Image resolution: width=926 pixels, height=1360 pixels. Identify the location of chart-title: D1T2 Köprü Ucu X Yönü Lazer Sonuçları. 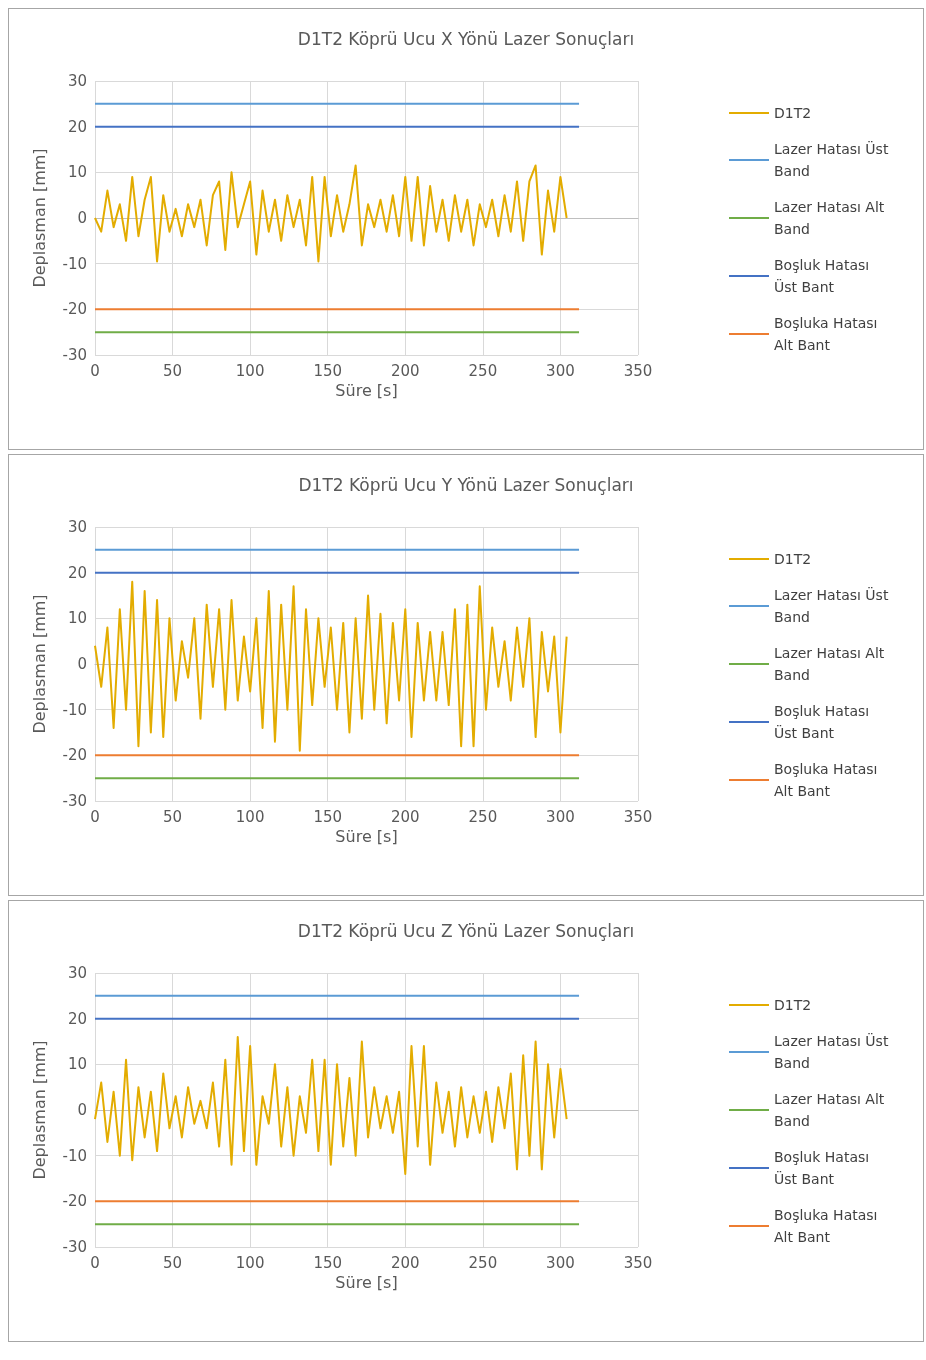
(466, 38).